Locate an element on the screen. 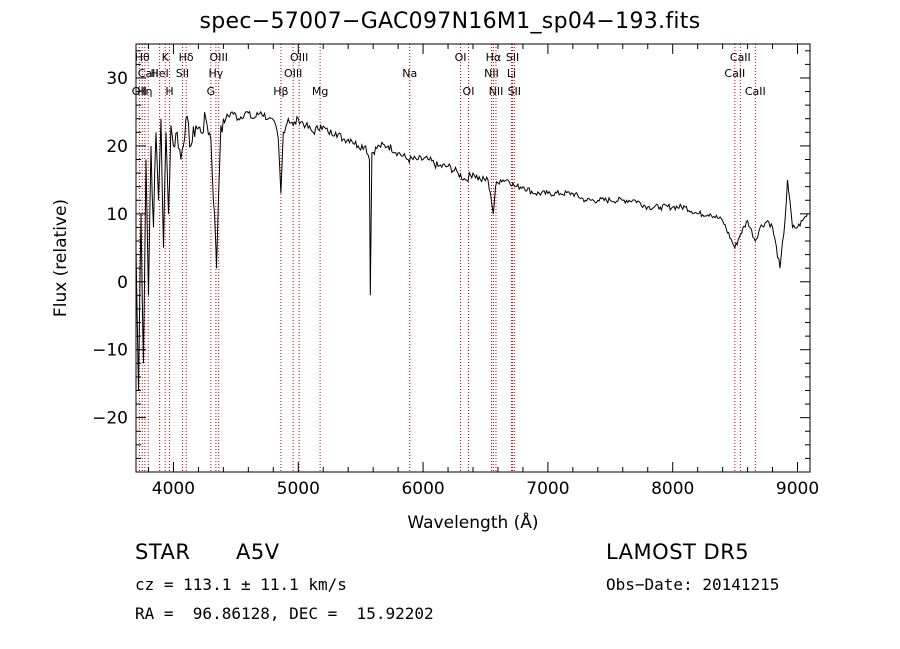 This screenshot has width=900, height=649. spectral-line-label: Hβ is located at coordinates (280, 91).